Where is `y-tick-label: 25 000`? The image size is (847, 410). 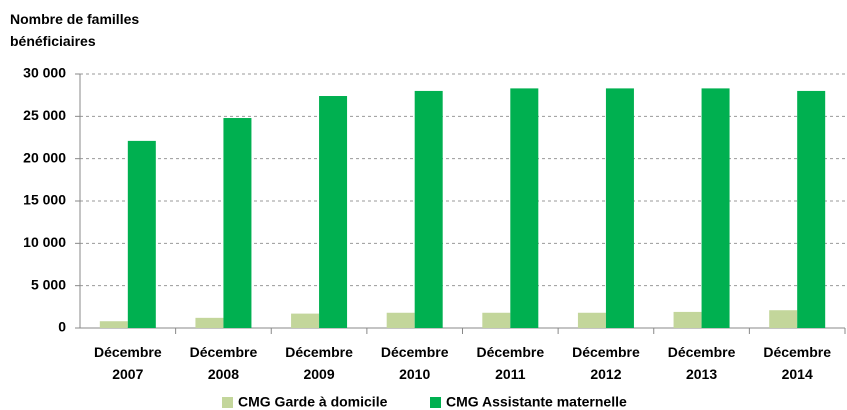 y-tick-label: 25 000 is located at coordinates (44, 115).